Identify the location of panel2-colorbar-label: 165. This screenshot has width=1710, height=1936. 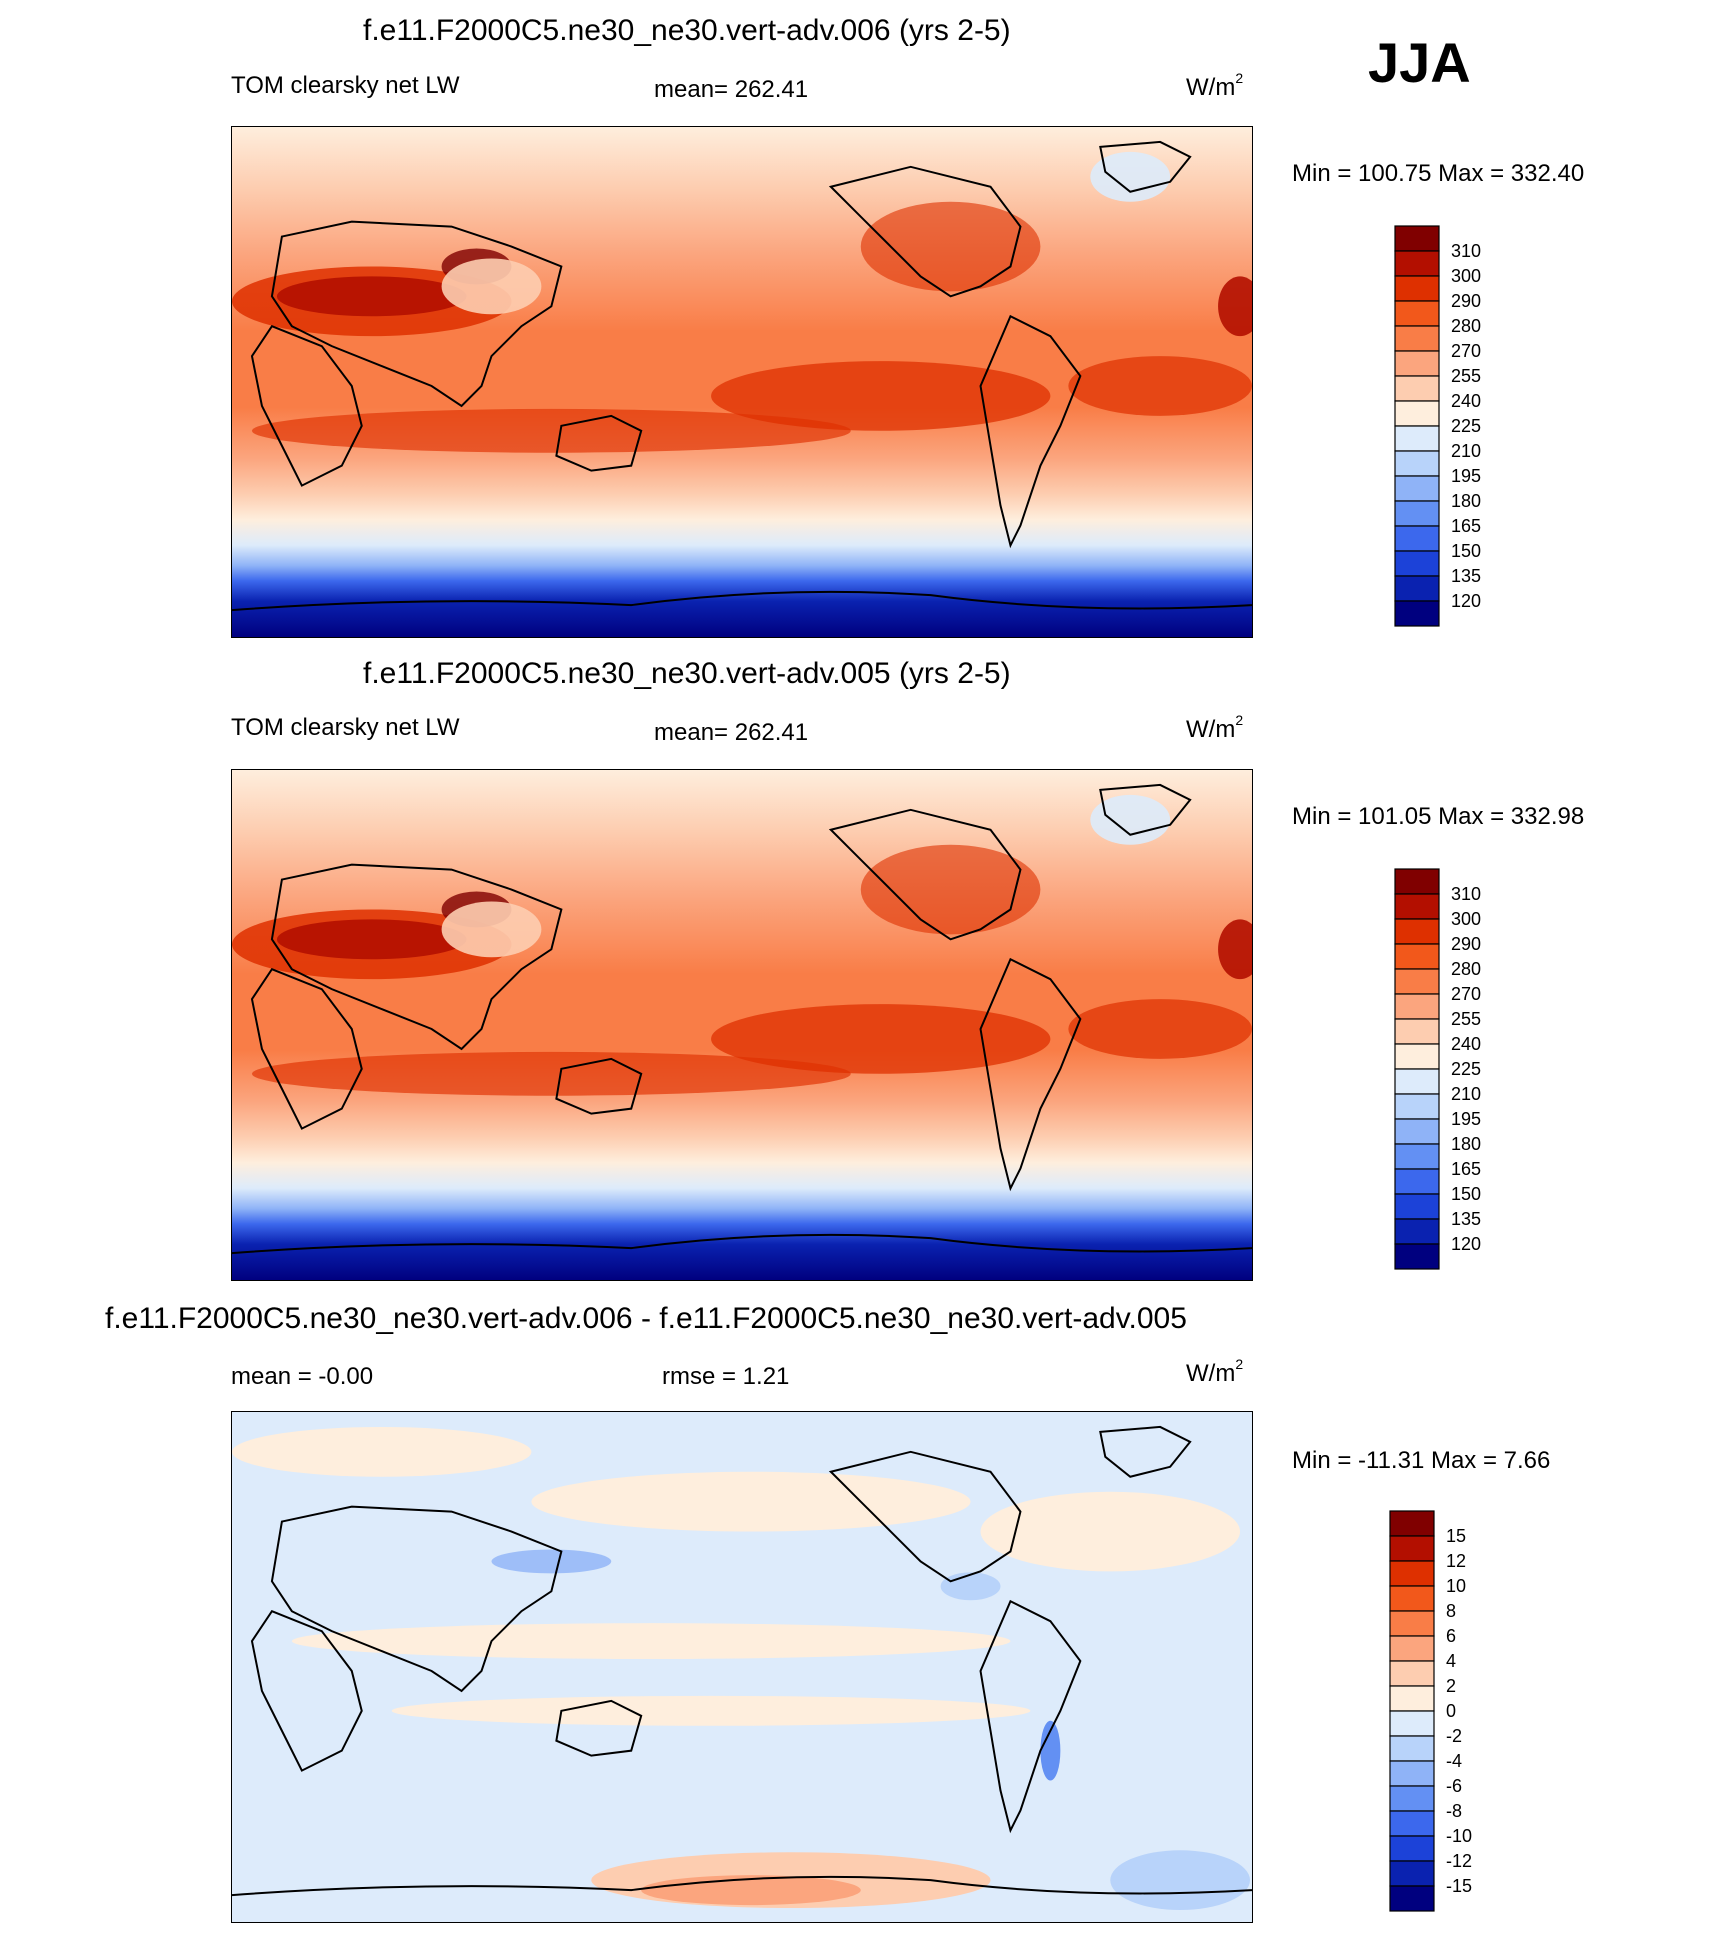
(1466, 1169).